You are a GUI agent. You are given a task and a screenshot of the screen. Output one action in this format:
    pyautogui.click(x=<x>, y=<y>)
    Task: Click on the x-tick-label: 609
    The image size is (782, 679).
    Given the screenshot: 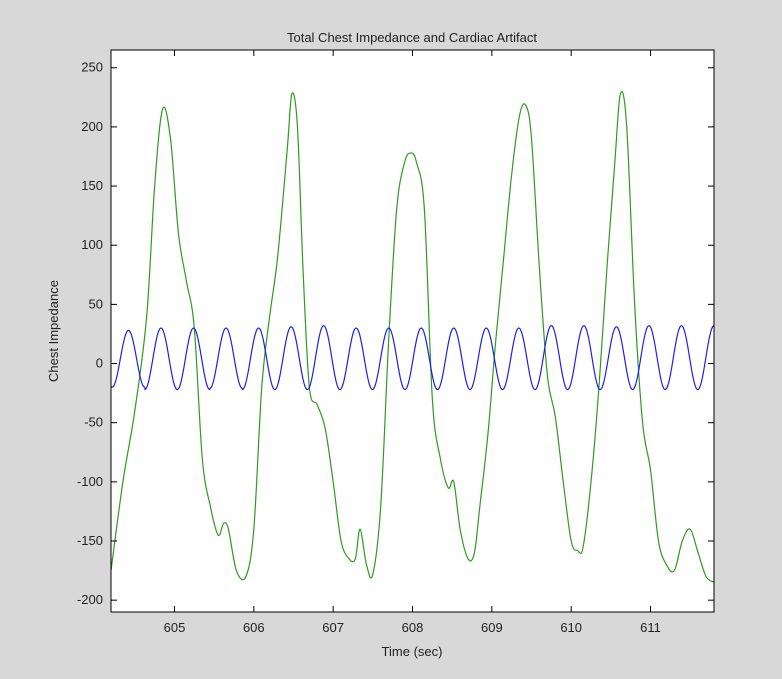 What is the action you would take?
    pyautogui.click(x=492, y=627)
    